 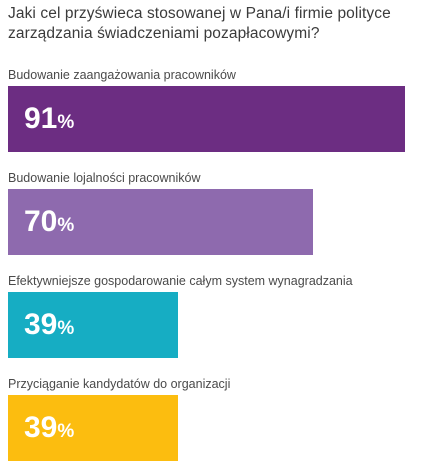 I want to click on category-label: Budowanie lojalności pracowników, so click(x=104, y=178).